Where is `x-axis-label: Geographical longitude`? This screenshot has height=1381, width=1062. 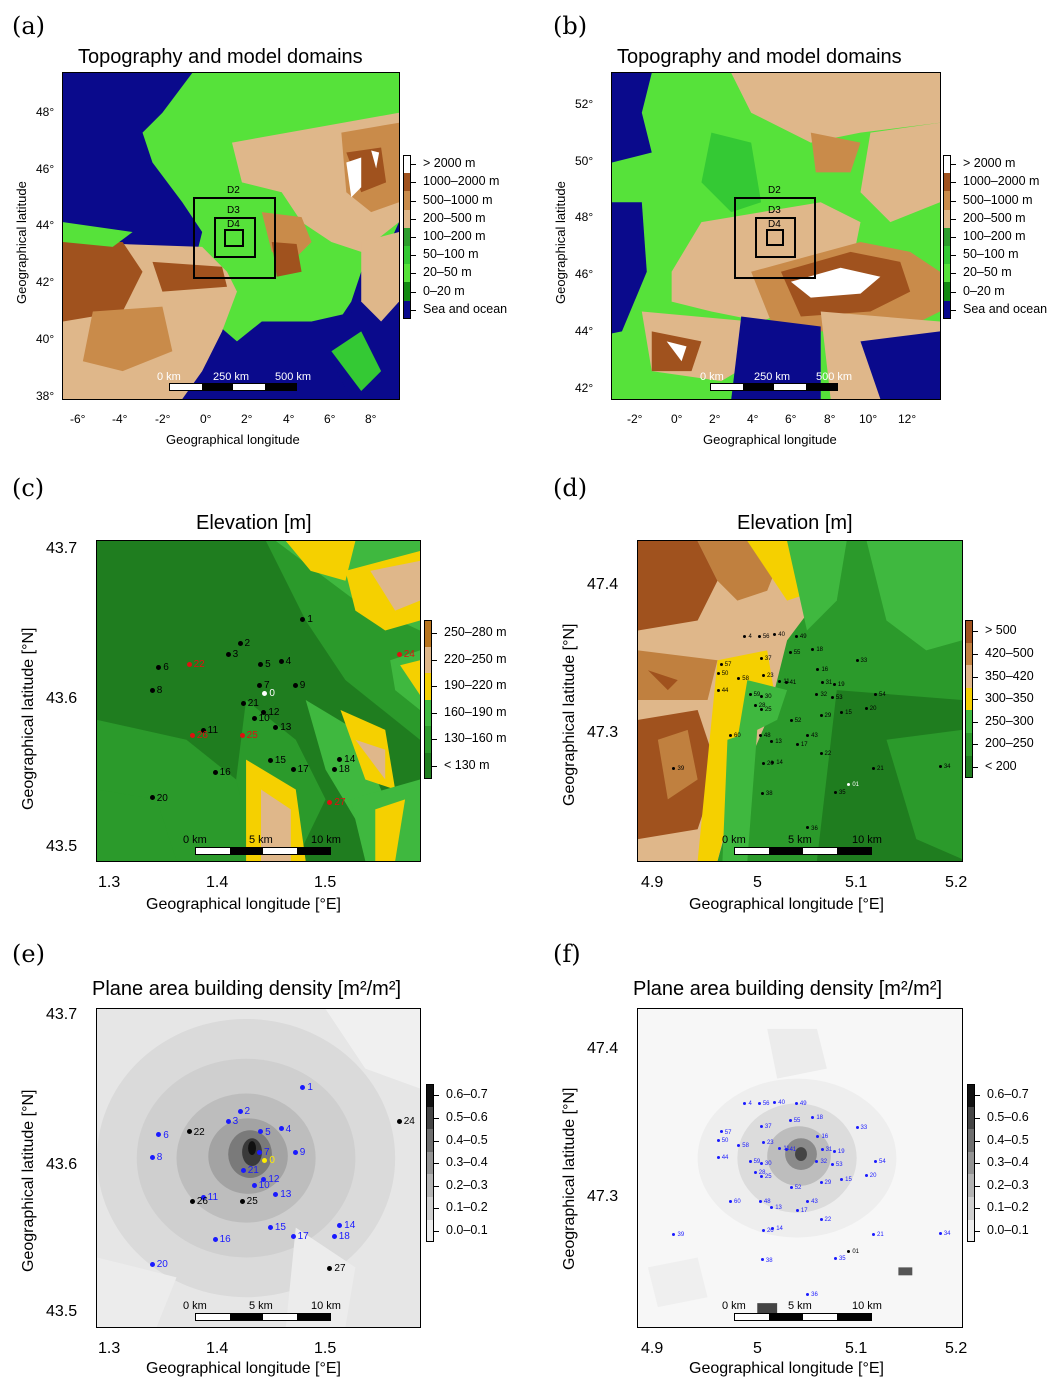 x-axis-label: Geographical longitude is located at coordinates (770, 439).